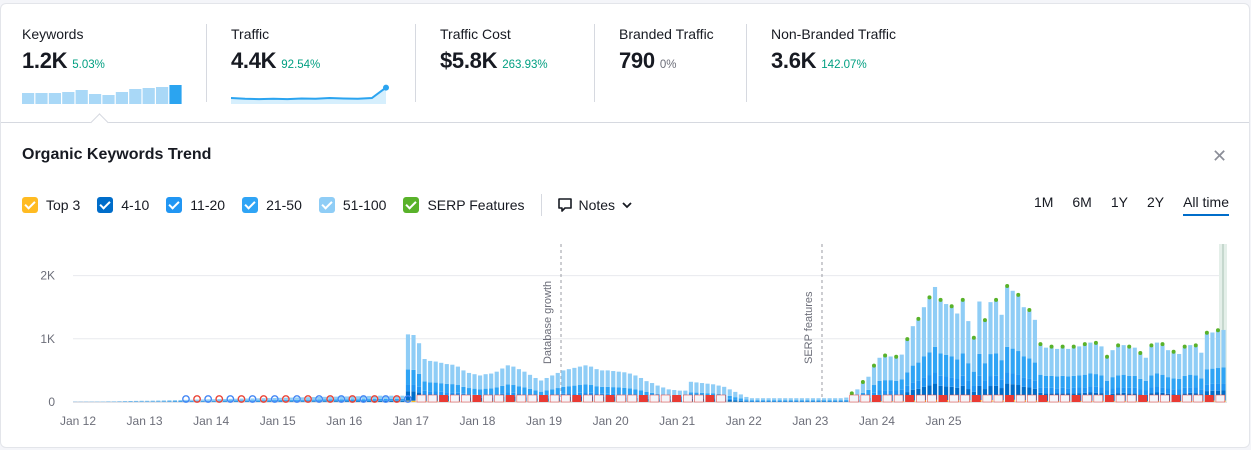 The height and width of the screenshot is (450, 1251). I want to click on time-range-tabs: 1M 6M 1Y 2Y All time, so click(1122, 205).